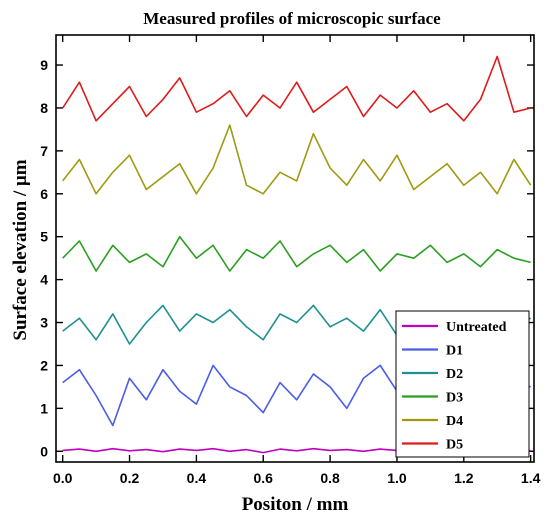  Describe the element at coordinates (44, 108) in the screenshot. I see `y-tick-label: 8` at that location.